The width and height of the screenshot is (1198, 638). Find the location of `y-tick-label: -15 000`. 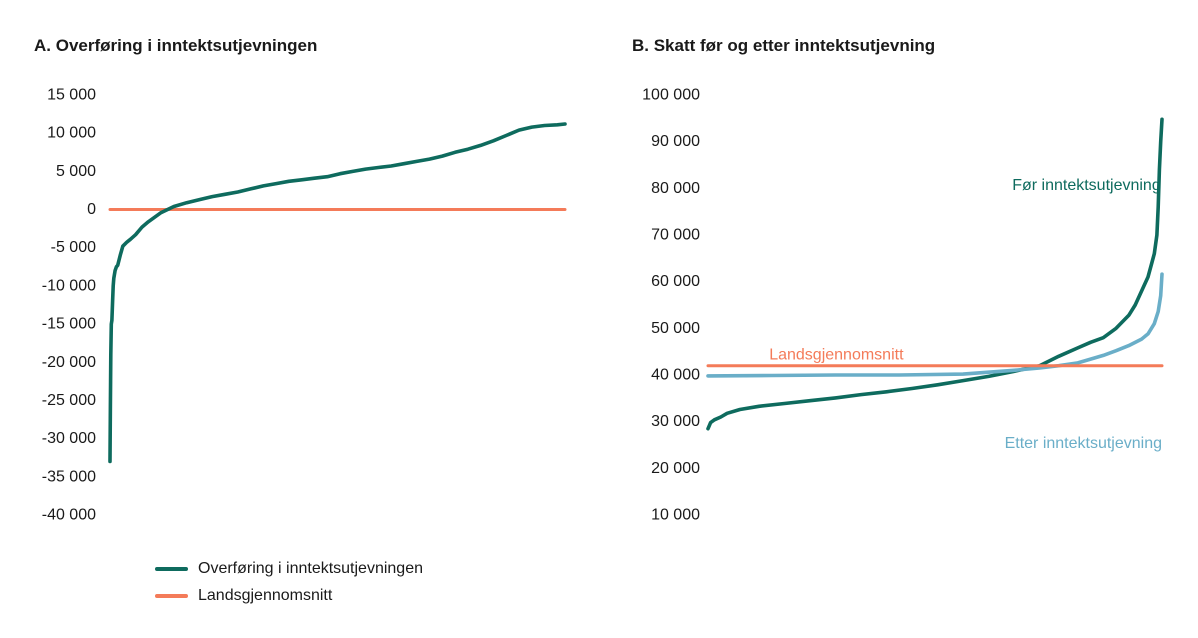

y-tick-label: -15 000 is located at coordinates (69, 324).